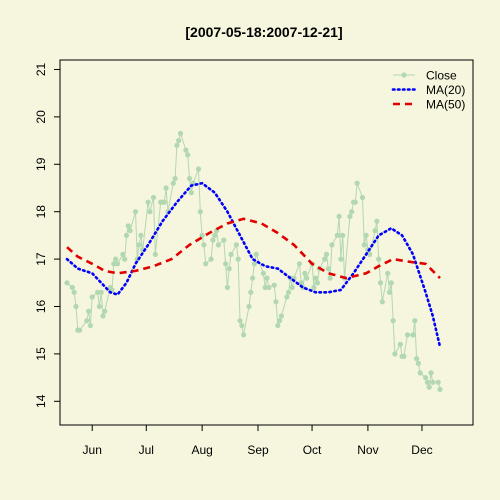  I want to click on y-tick-label: 14, so click(41, 401).